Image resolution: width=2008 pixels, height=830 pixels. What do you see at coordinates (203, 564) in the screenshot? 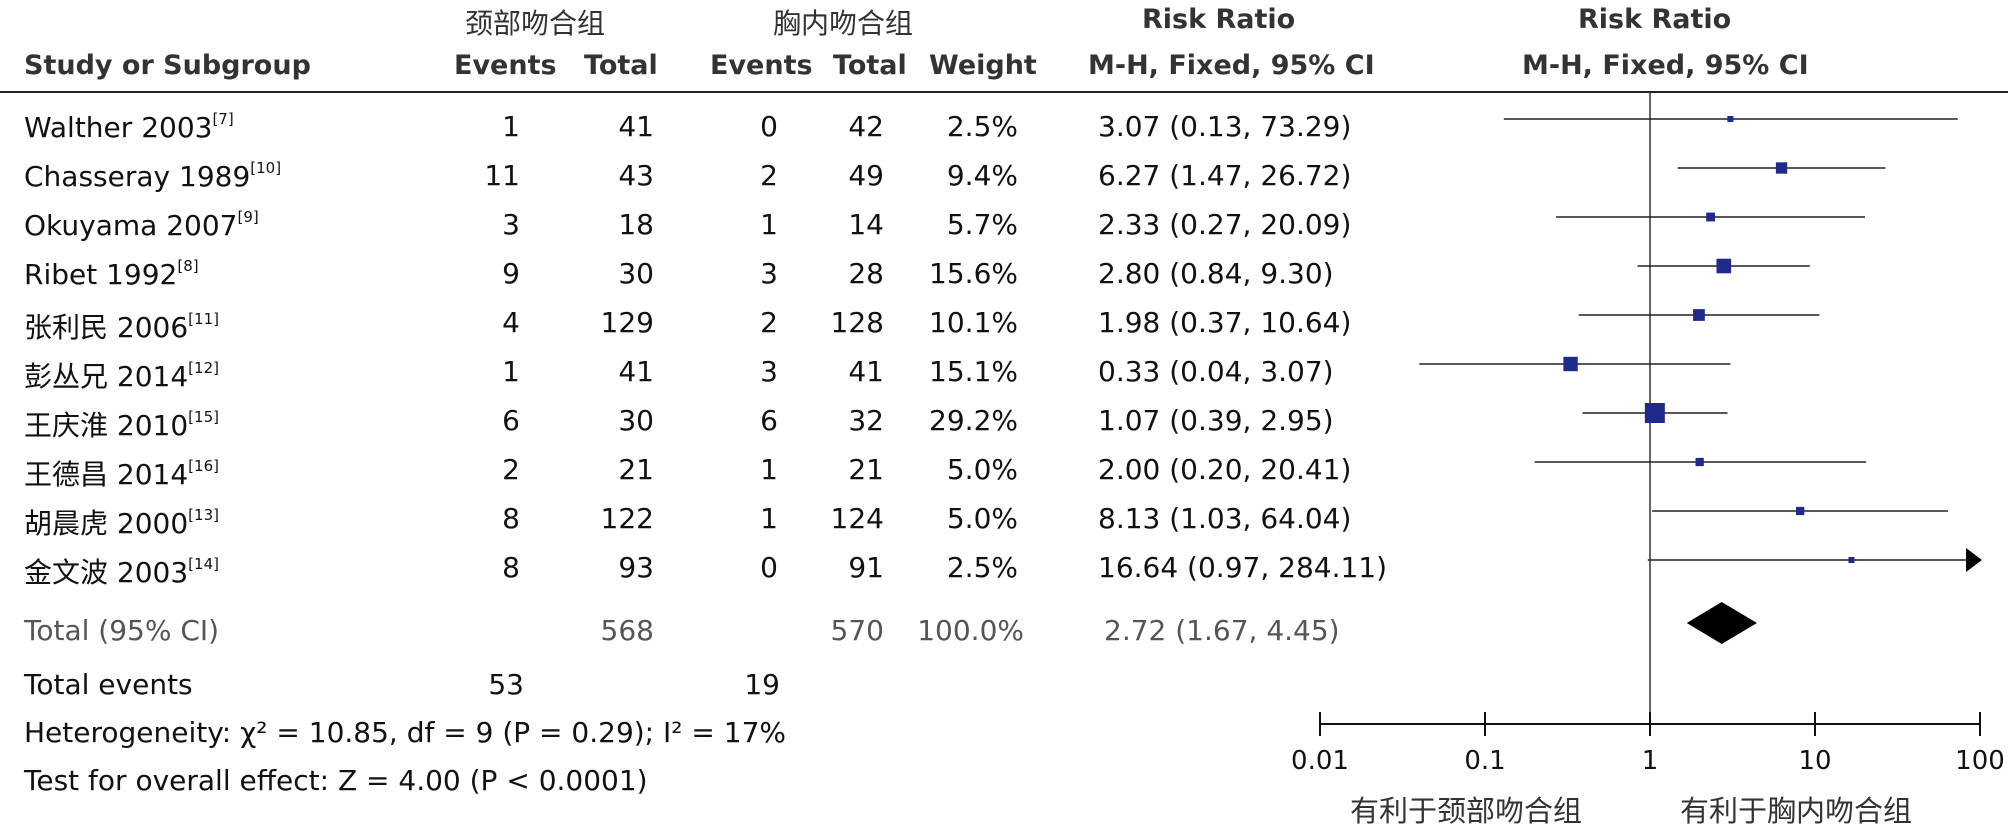
I see `study-reference: [14]` at bounding box center [203, 564].